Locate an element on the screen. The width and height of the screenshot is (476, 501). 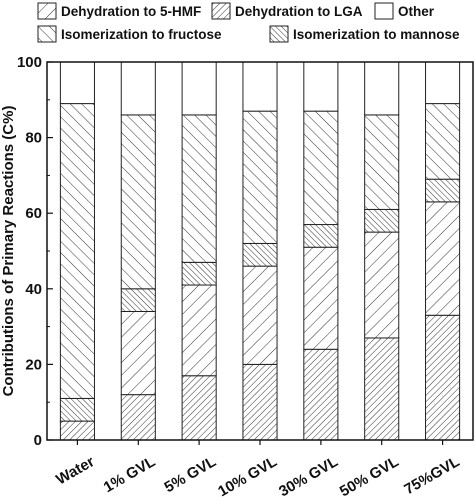
bar-50pct-gvl-isomerization-to-mannose is located at coordinates (382, 220).